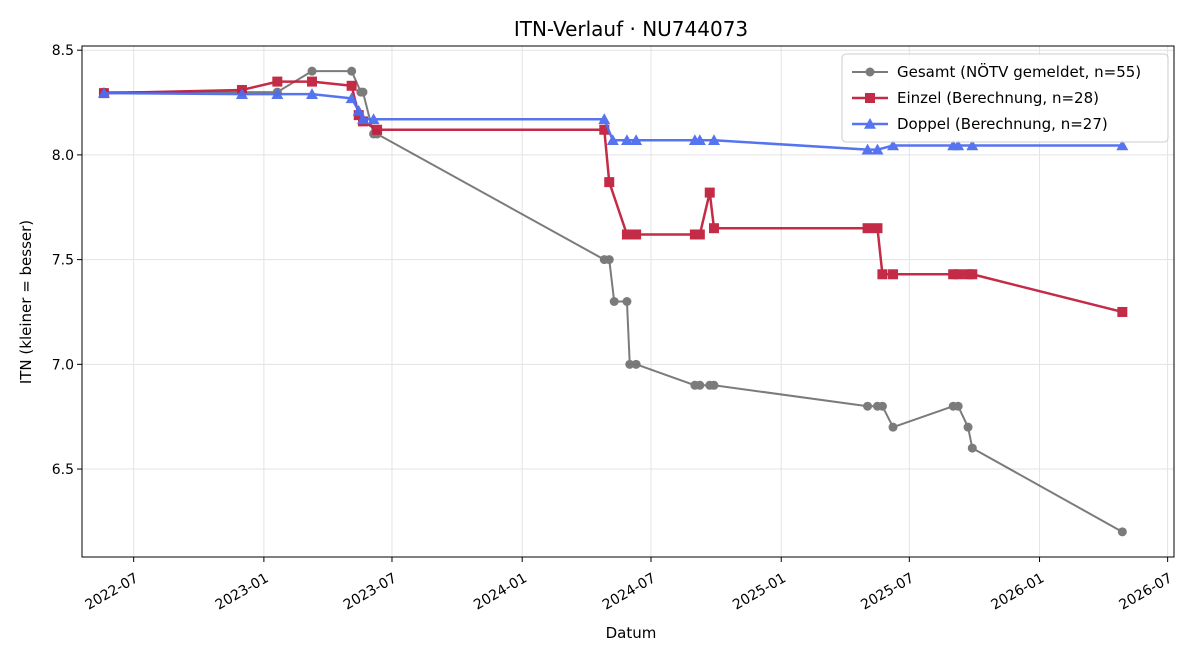  Describe the element at coordinates (1019, 71) in the screenshot. I see `legend-label: Gesamt (NÖTV gemeldet, n=55)` at that location.